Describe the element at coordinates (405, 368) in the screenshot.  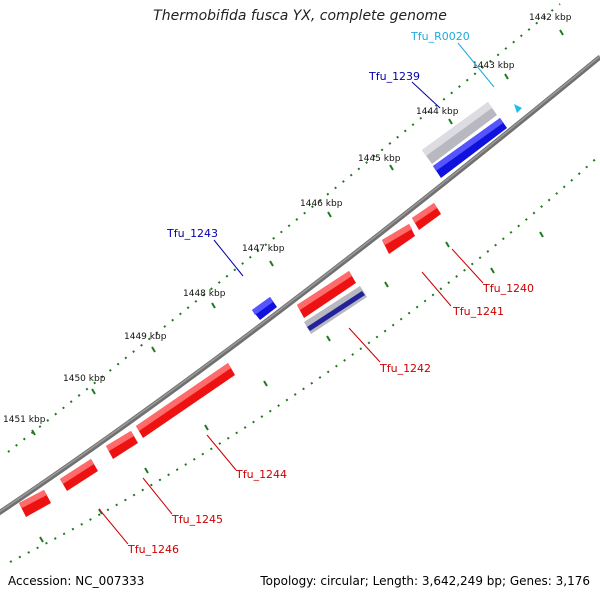
I see `gene-label-Tfu_1242: Tfu_1242` at that location.